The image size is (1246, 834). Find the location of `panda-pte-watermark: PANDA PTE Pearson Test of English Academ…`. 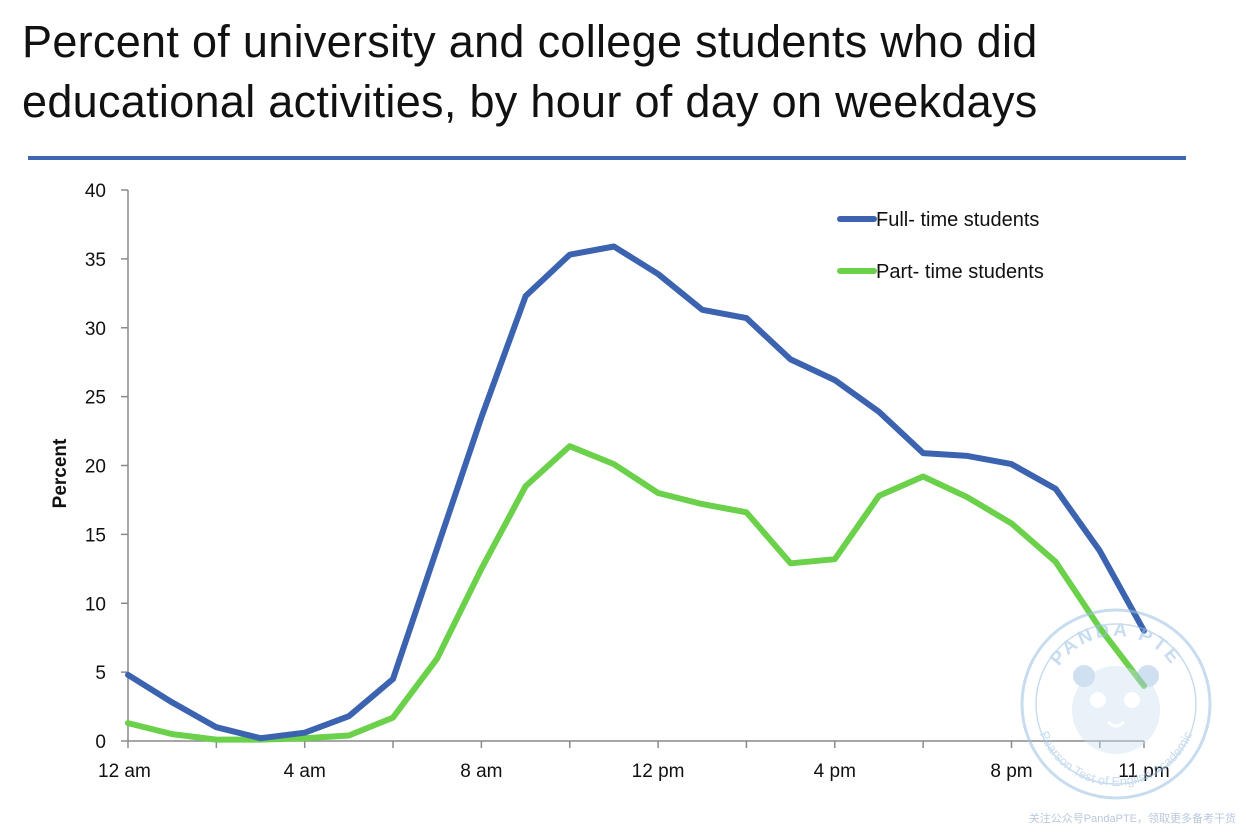

panda-pte-watermark: PANDA PTE Pearson Test of English Academ… is located at coordinates (1116, 704).